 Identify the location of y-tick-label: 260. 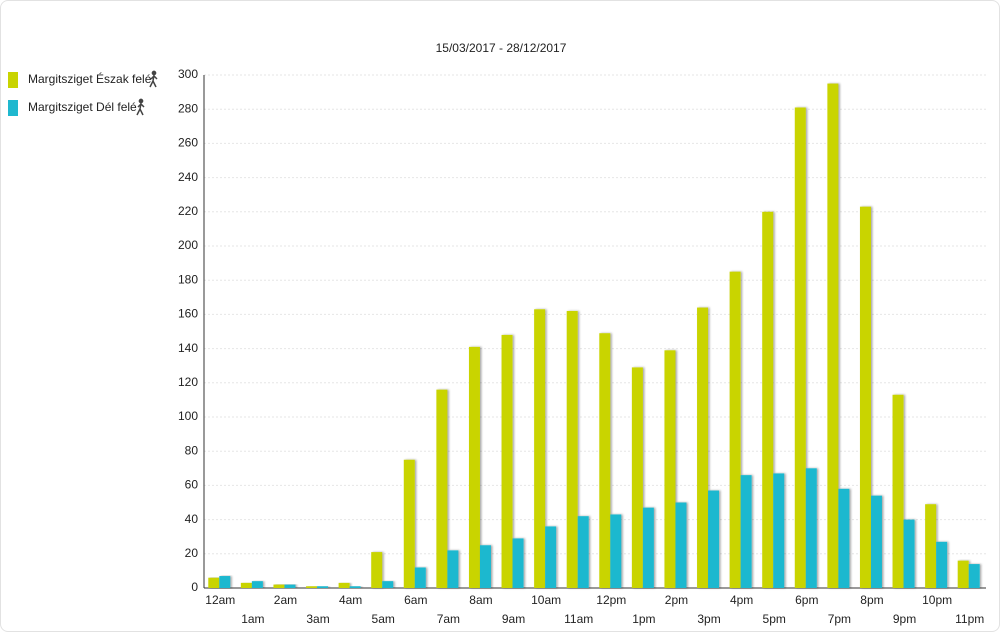
(188, 143).